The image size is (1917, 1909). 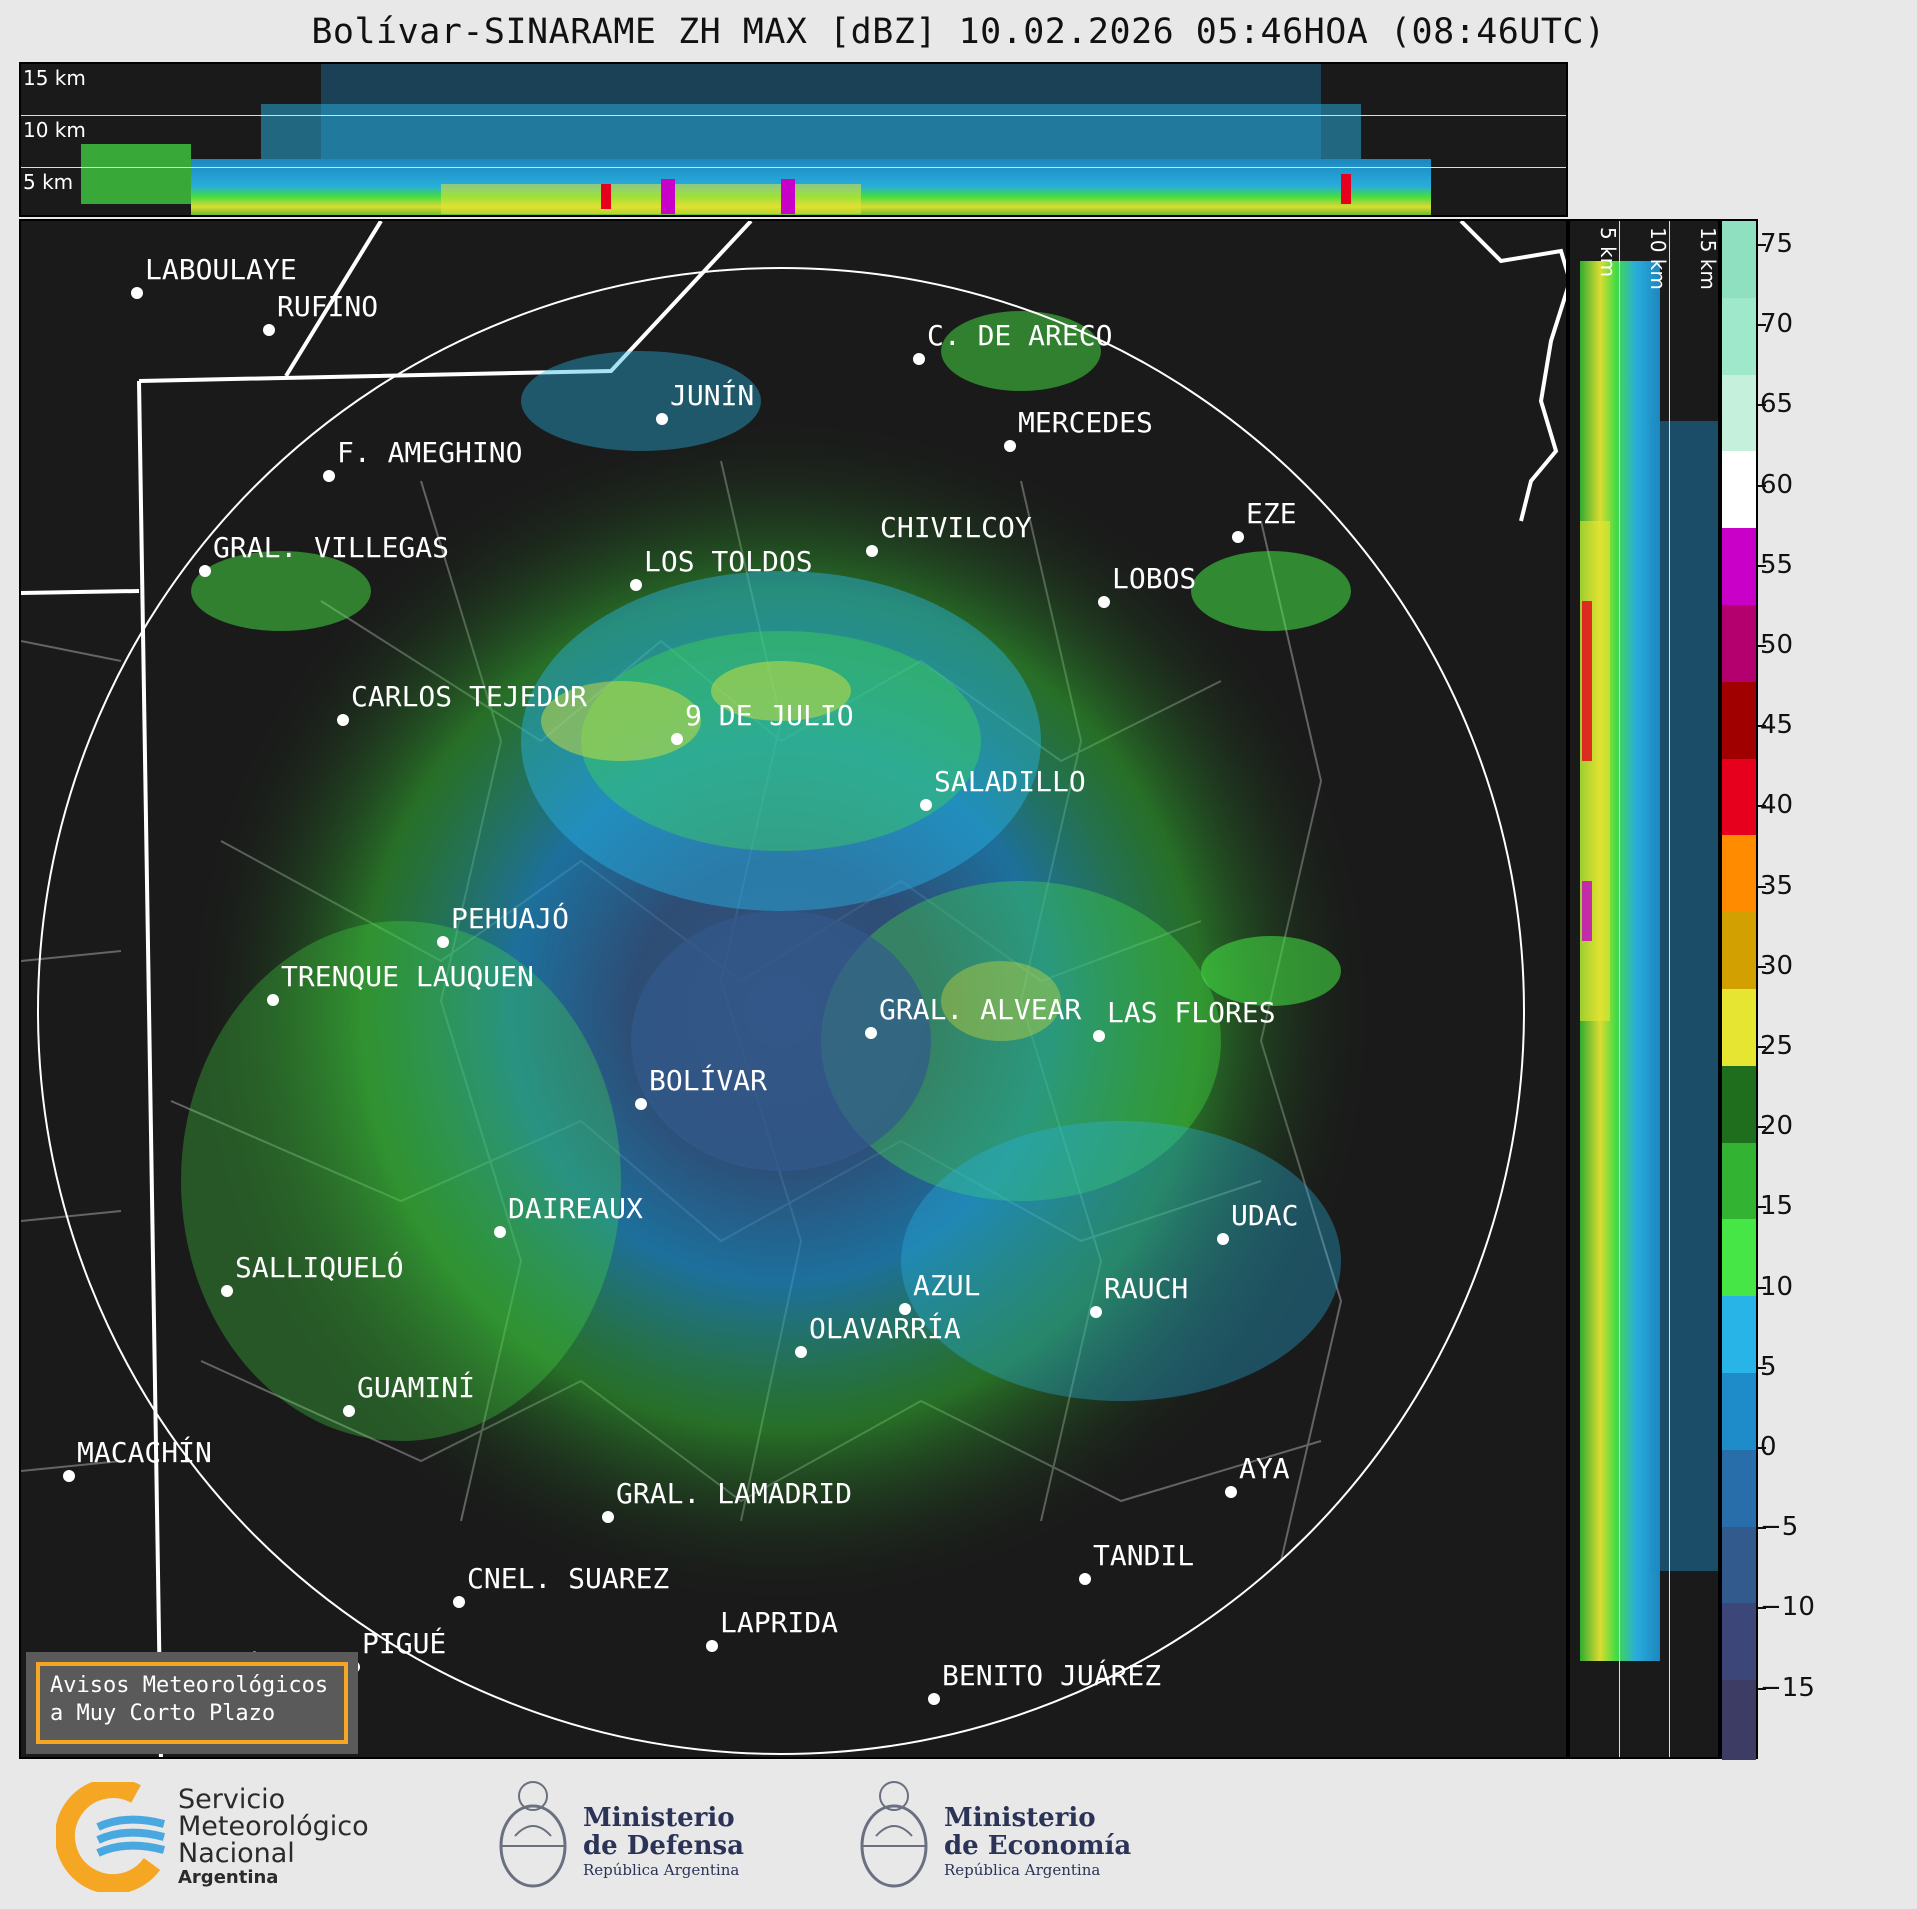 I want to click on colorbar-tick-label: 40, so click(x=1777, y=805).